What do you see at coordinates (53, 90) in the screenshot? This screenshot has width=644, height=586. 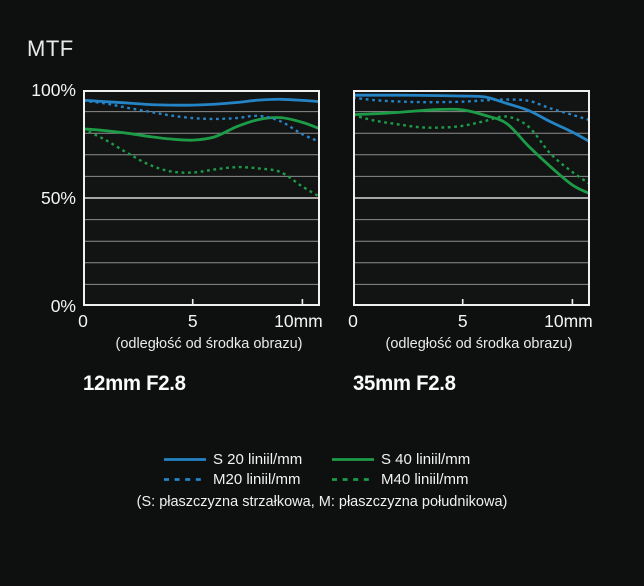 I see `y-tick-label: 100%` at bounding box center [53, 90].